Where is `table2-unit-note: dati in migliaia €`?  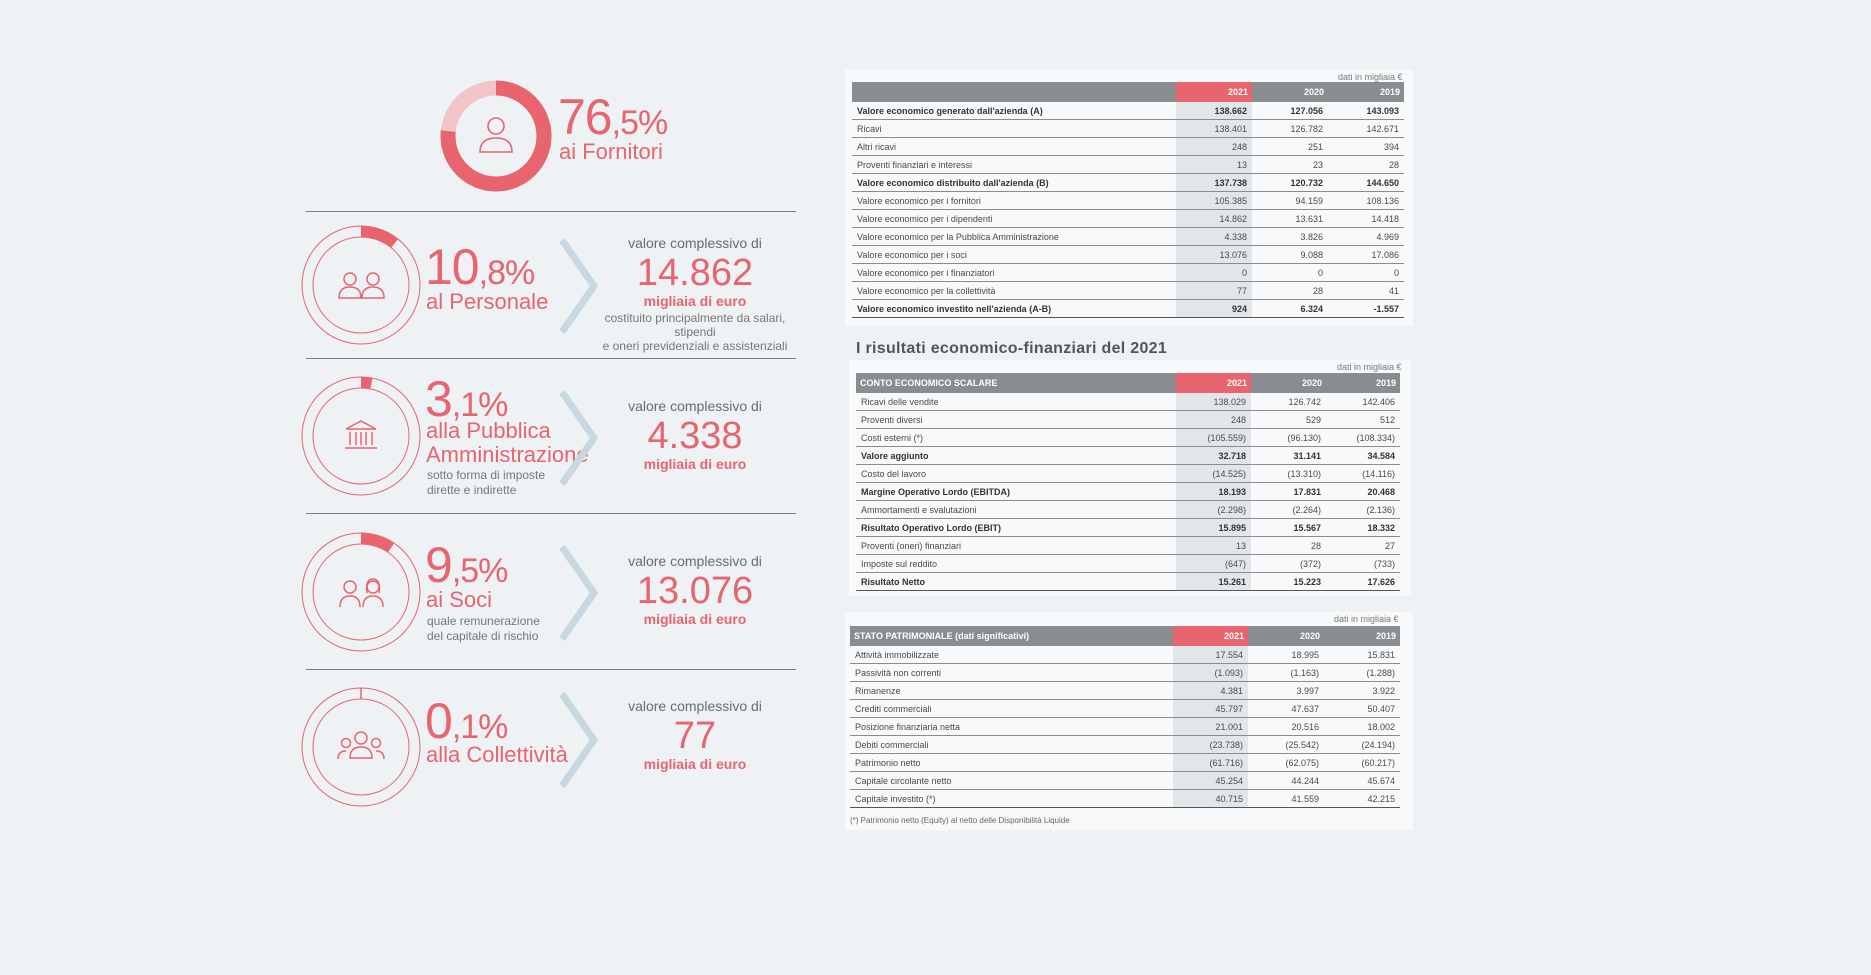 table2-unit-note: dati in migliaia € is located at coordinates (1369, 367).